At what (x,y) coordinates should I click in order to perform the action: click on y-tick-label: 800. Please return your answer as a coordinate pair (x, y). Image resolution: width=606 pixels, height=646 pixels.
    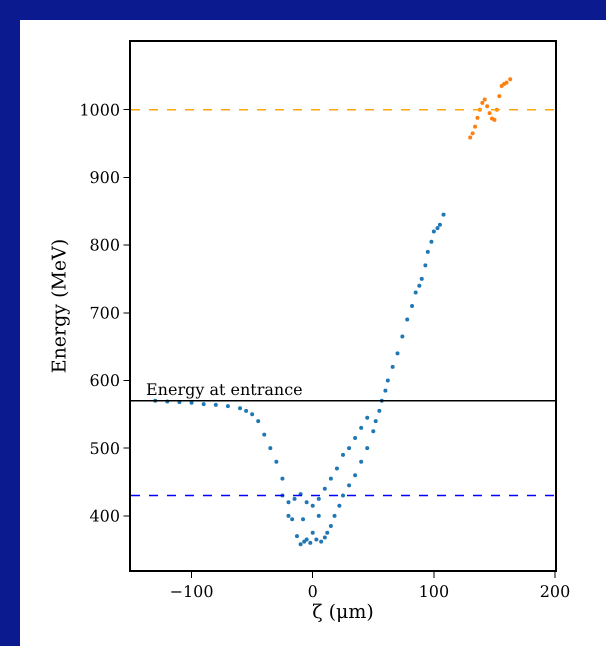
    Looking at the image, I should click on (105, 245).